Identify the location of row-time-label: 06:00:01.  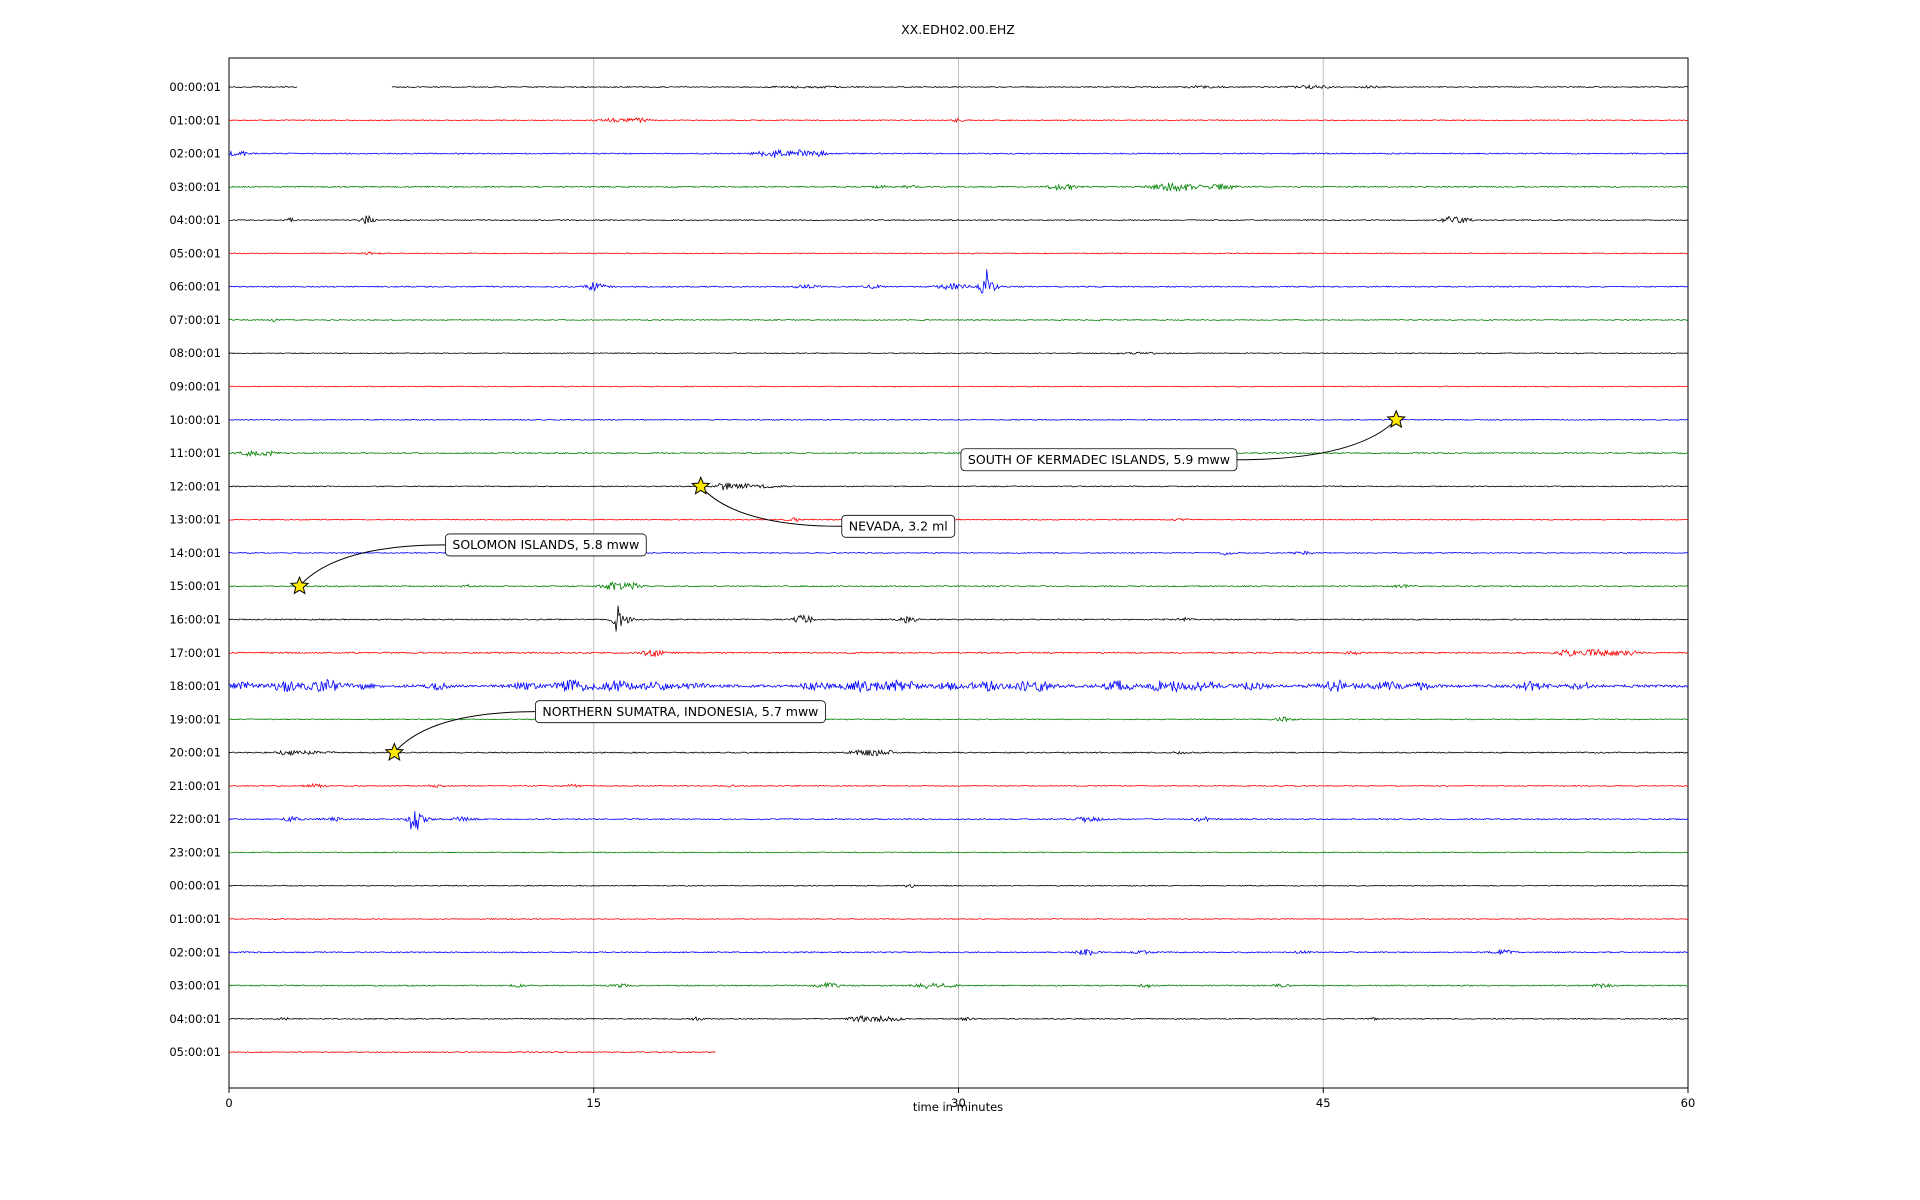
(195, 287).